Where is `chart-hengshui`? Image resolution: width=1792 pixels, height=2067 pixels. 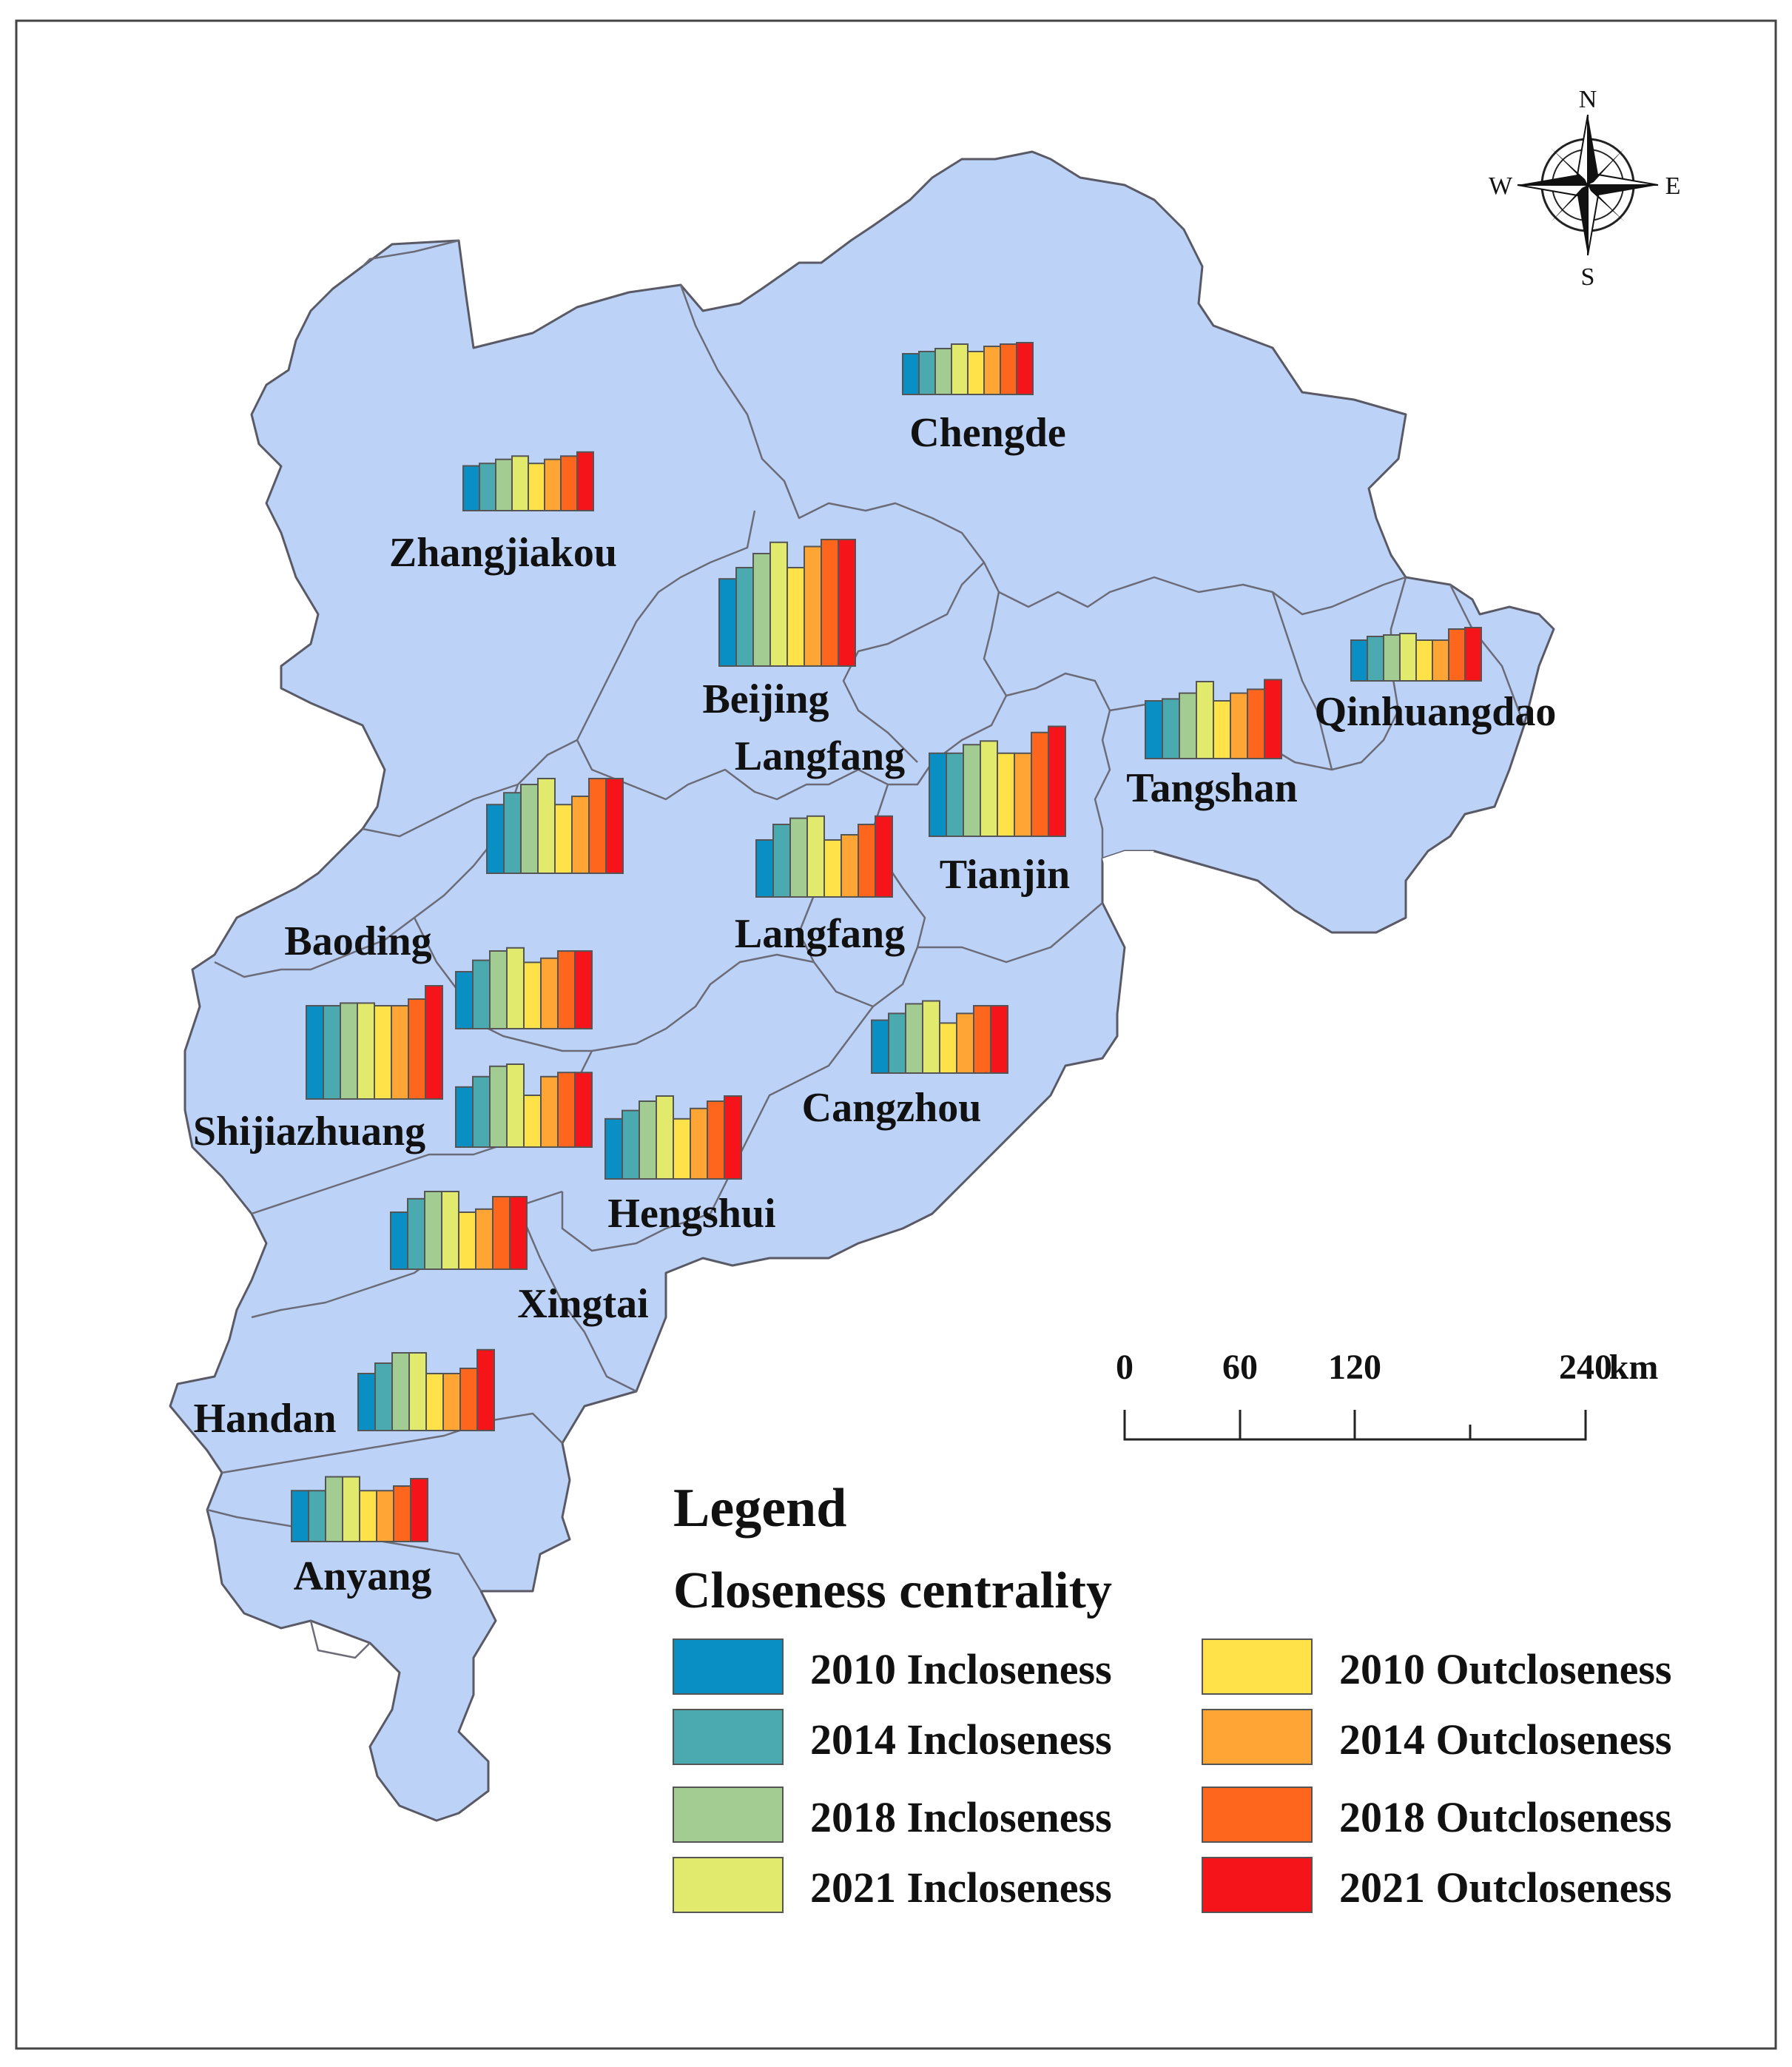 chart-hengshui is located at coordinates (673, 1137).